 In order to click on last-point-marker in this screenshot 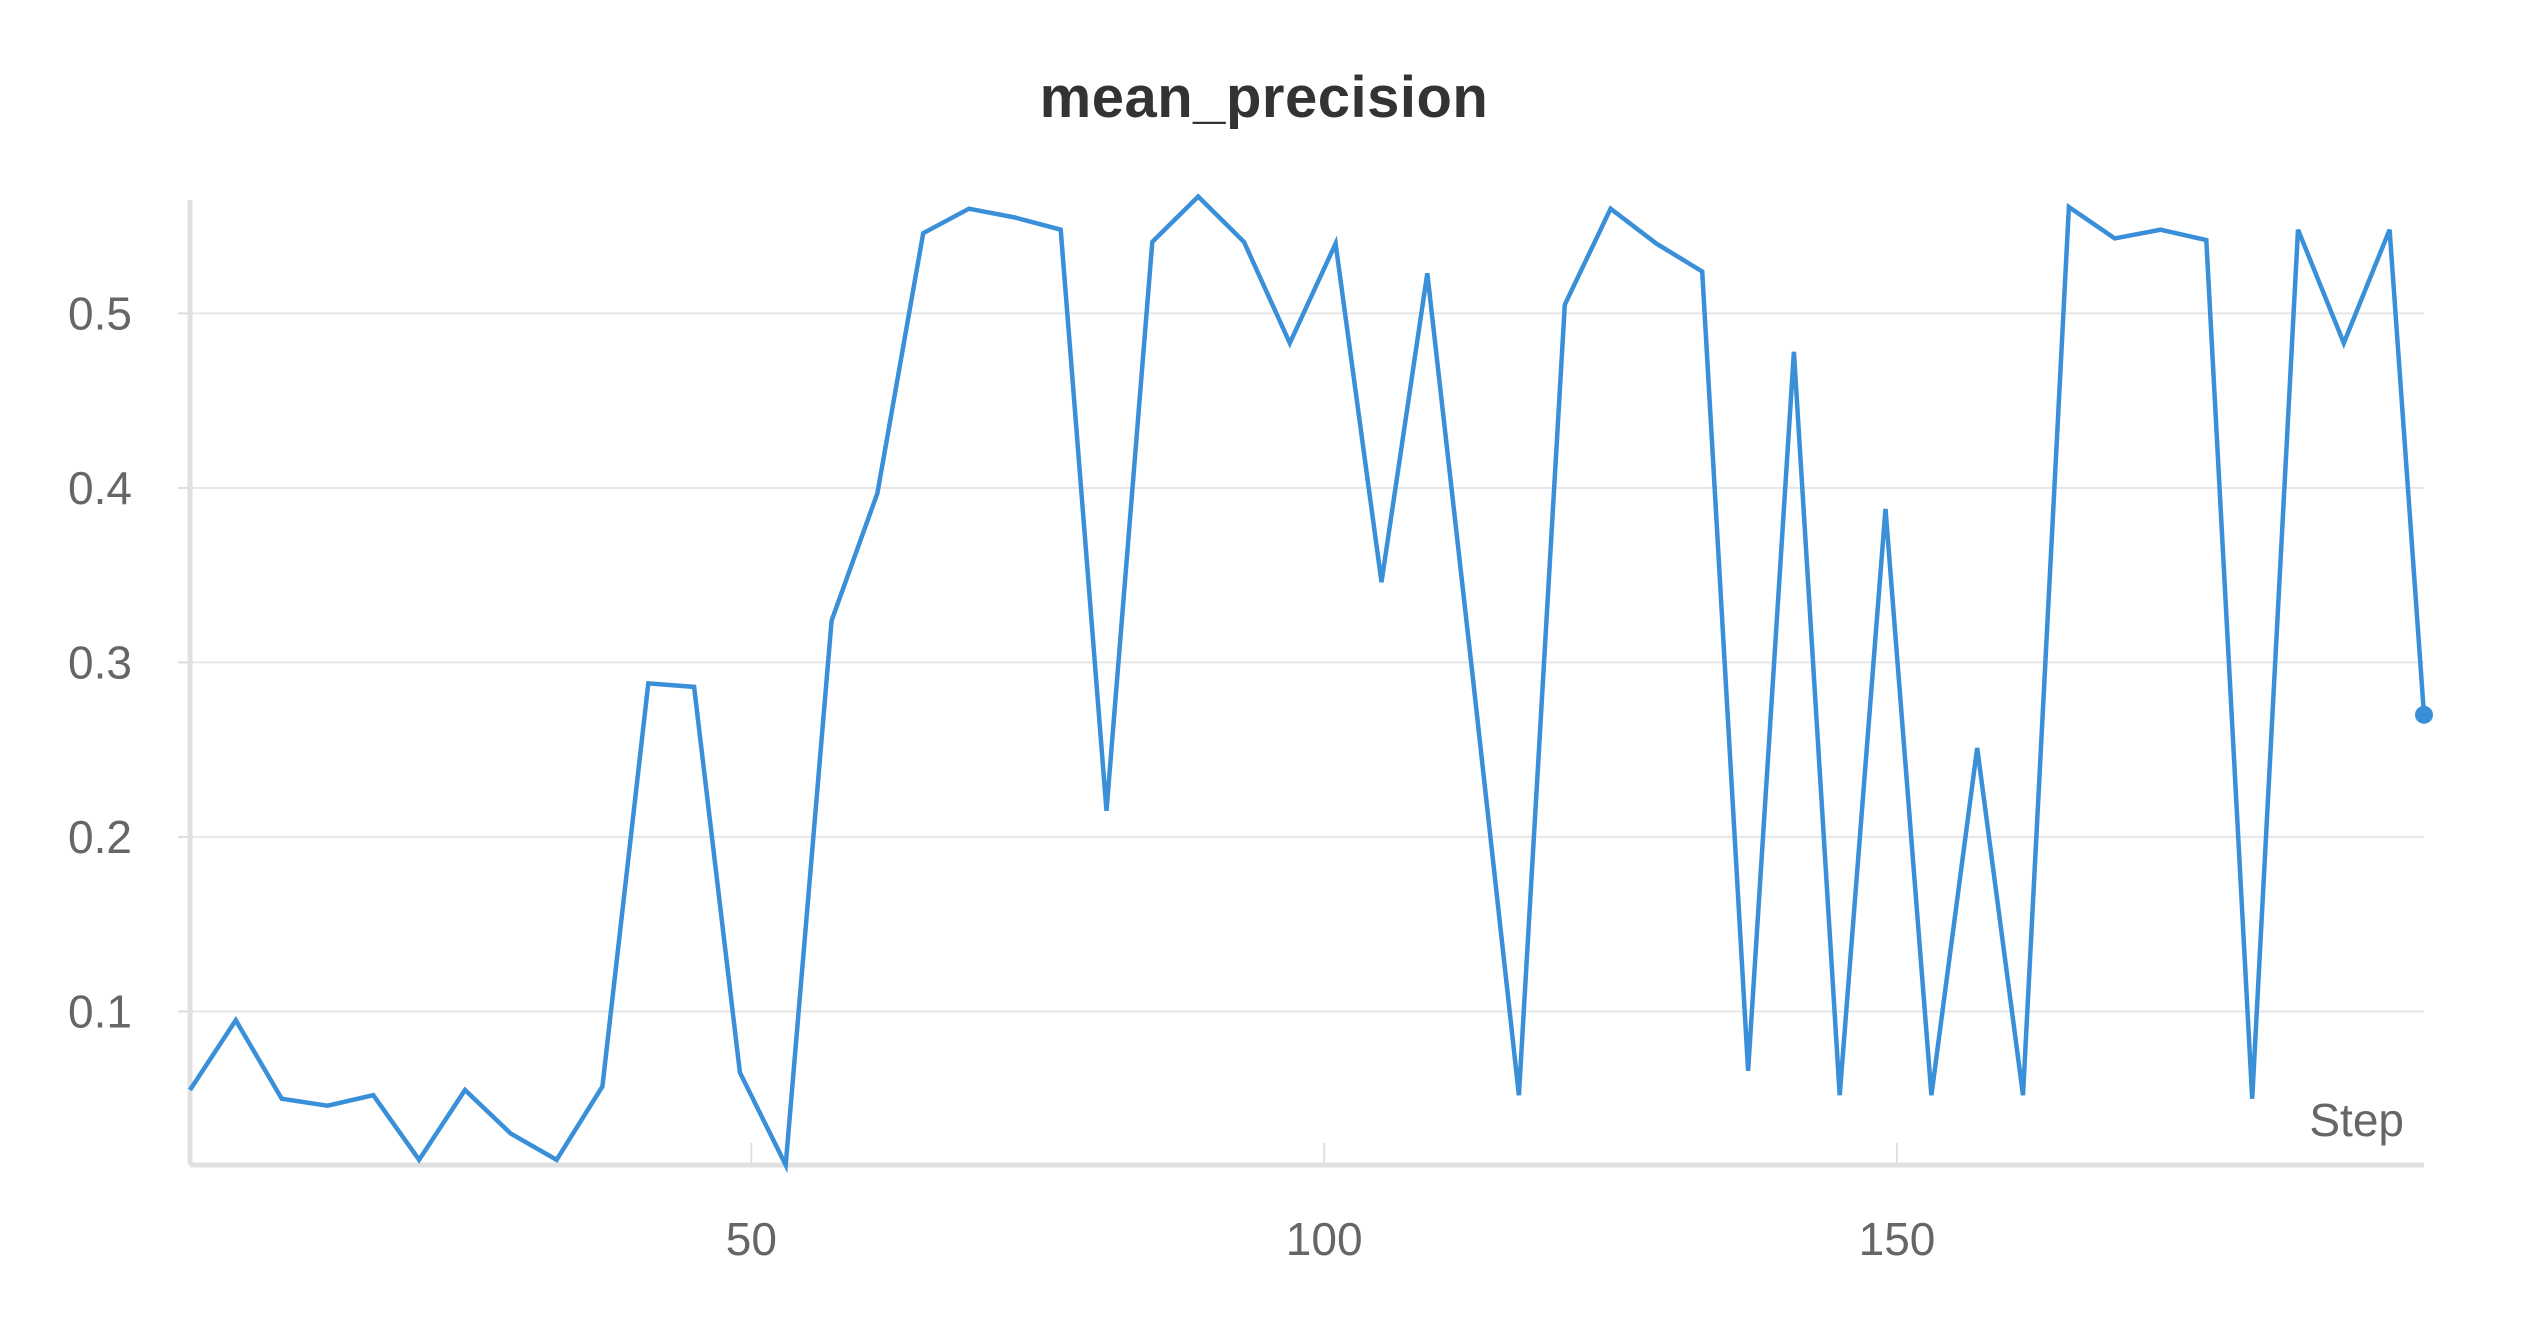, I will do `click(2424, 714)`.